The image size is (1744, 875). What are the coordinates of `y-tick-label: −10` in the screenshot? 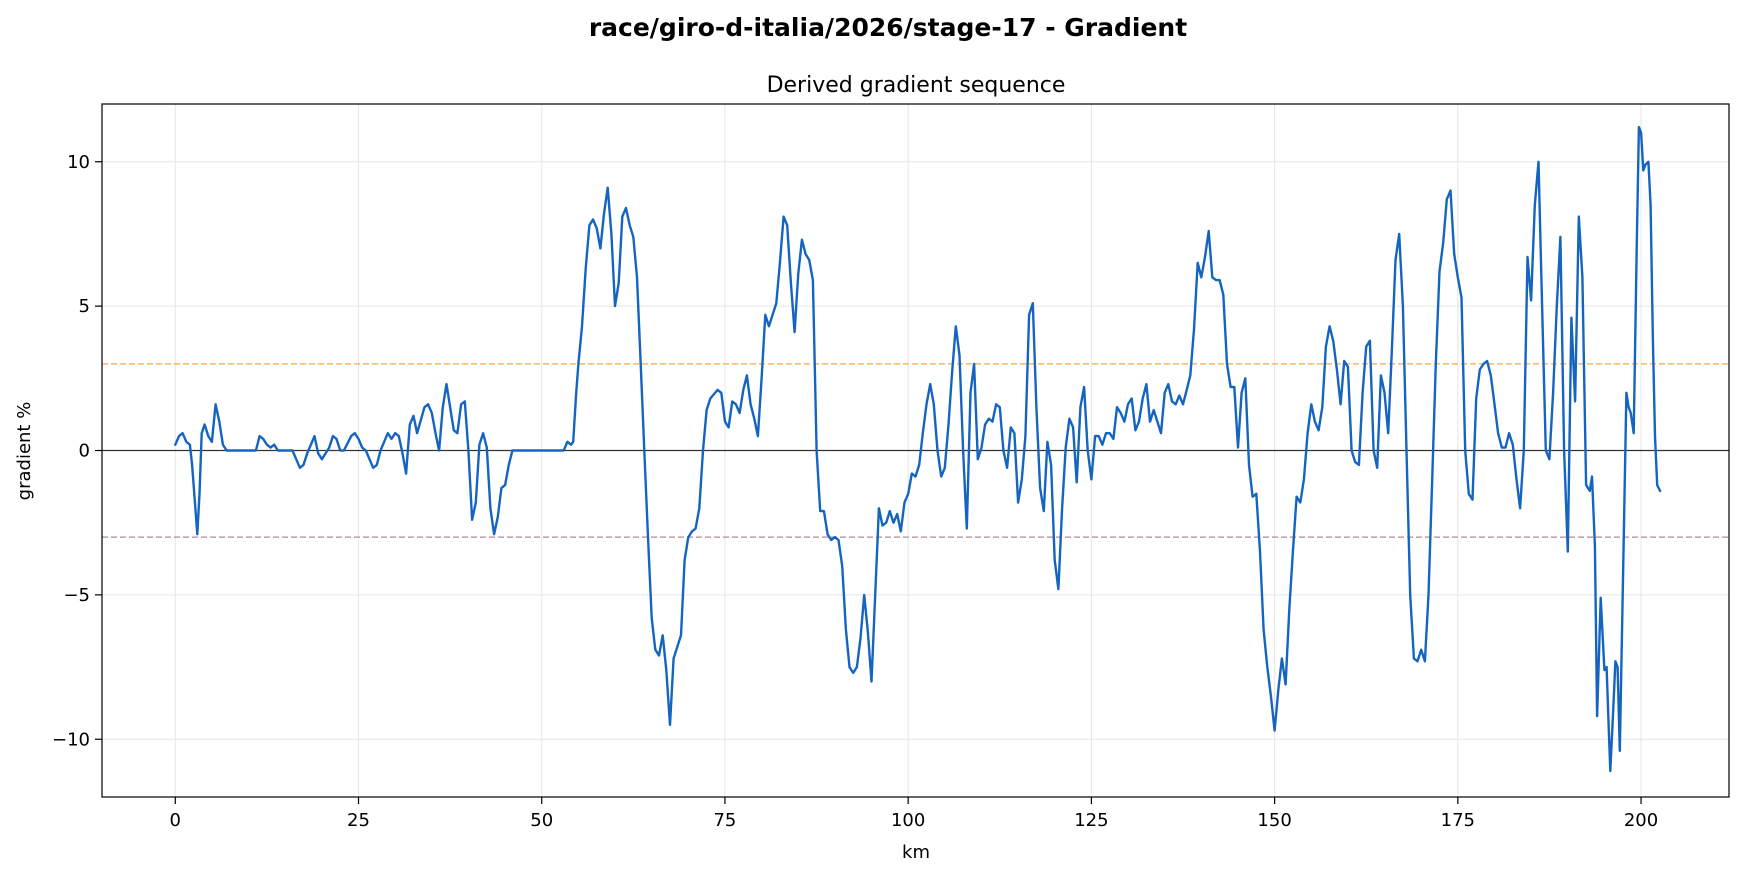 It's located at (71, 739).